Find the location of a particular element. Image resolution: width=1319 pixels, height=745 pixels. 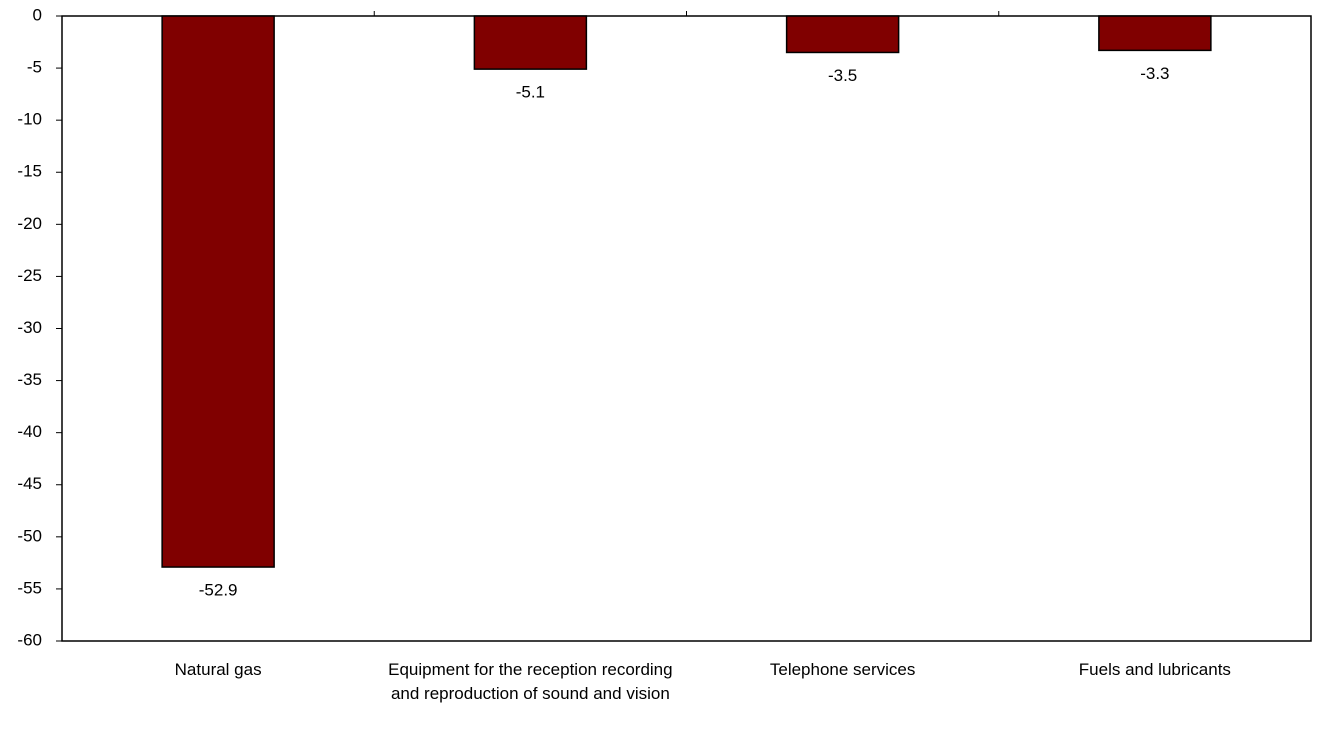

x-tick-label: Telephone services is located at coordinates (842, 669).